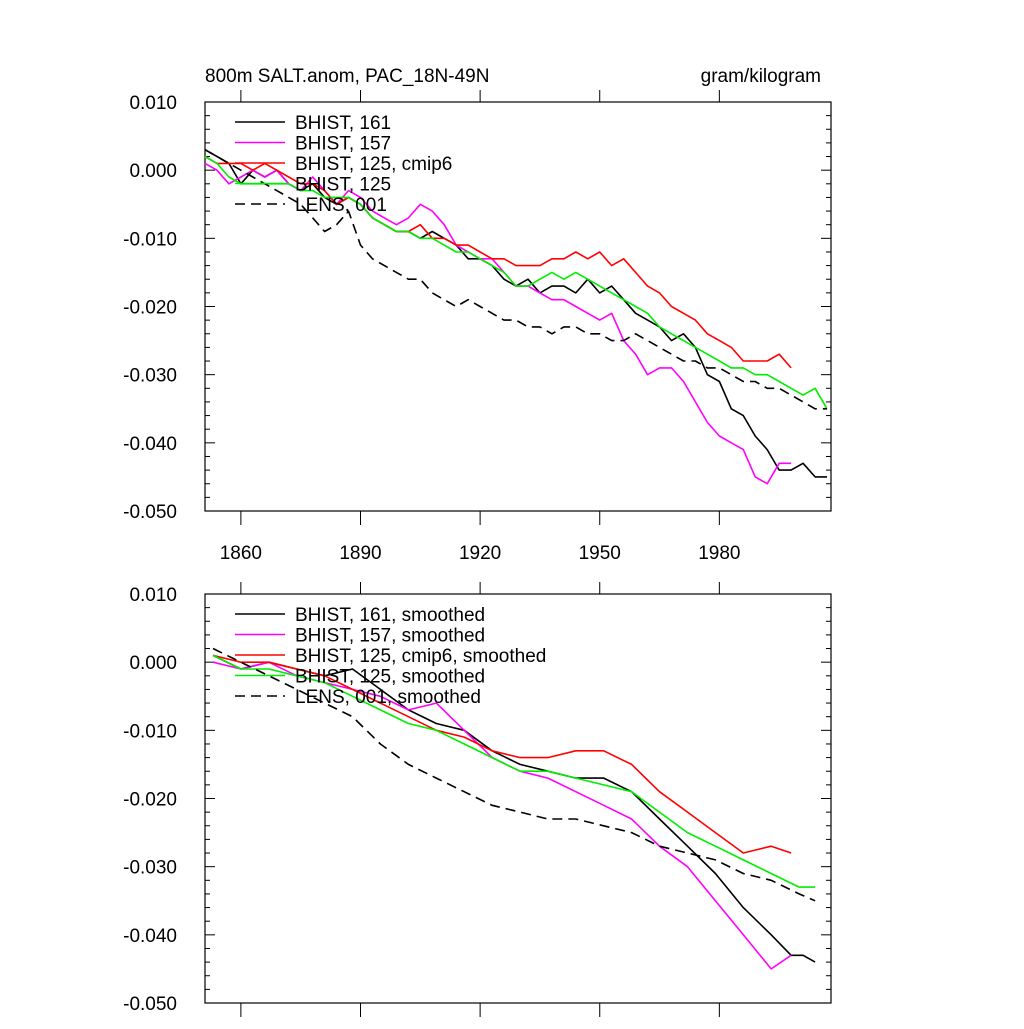 This screenshot has height=1029, width=1024. What do you see at coordinates (390, 636) in the screenshot?
I see `legend-label: BHIST, 157, smoothed` at bounding box center [390, 636].